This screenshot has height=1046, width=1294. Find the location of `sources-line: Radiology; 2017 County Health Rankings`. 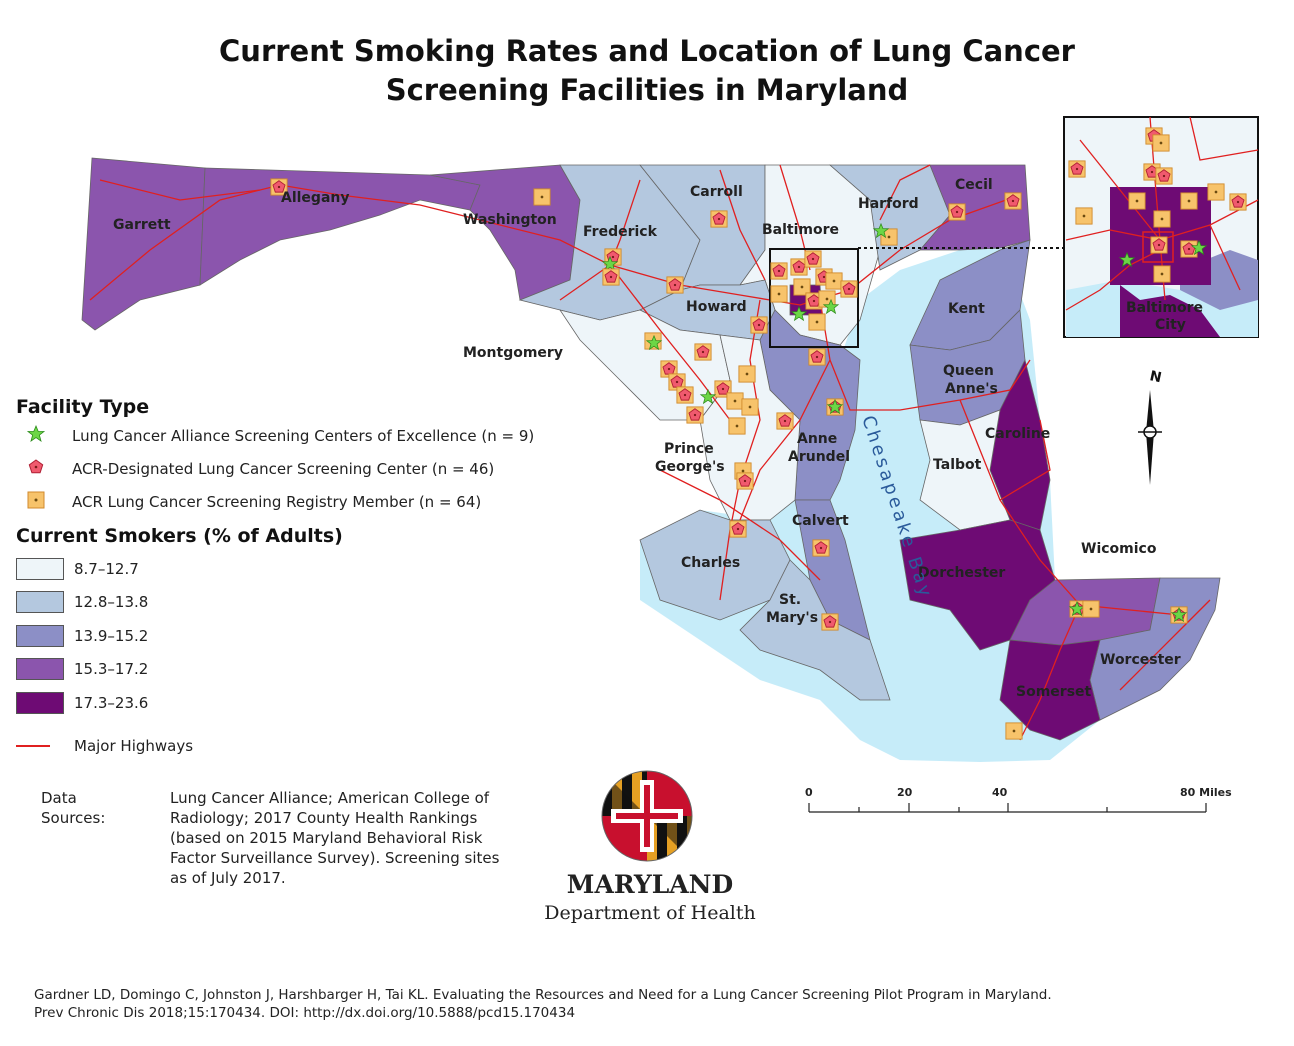

sources-line: Radiology; 2017 County Health Rankings is located at coordinates (324, 818).